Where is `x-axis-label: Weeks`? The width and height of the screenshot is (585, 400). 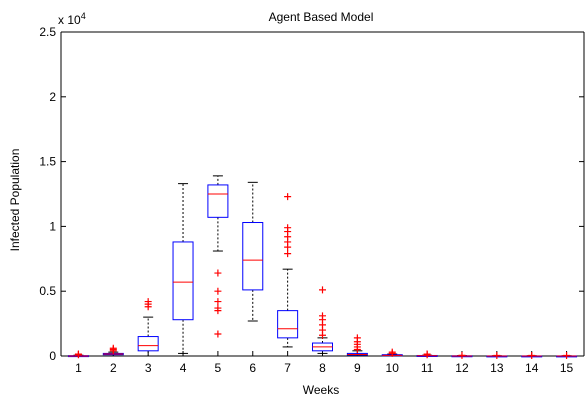 x-axis-label: Weeks is located at coordinates (321, 390).